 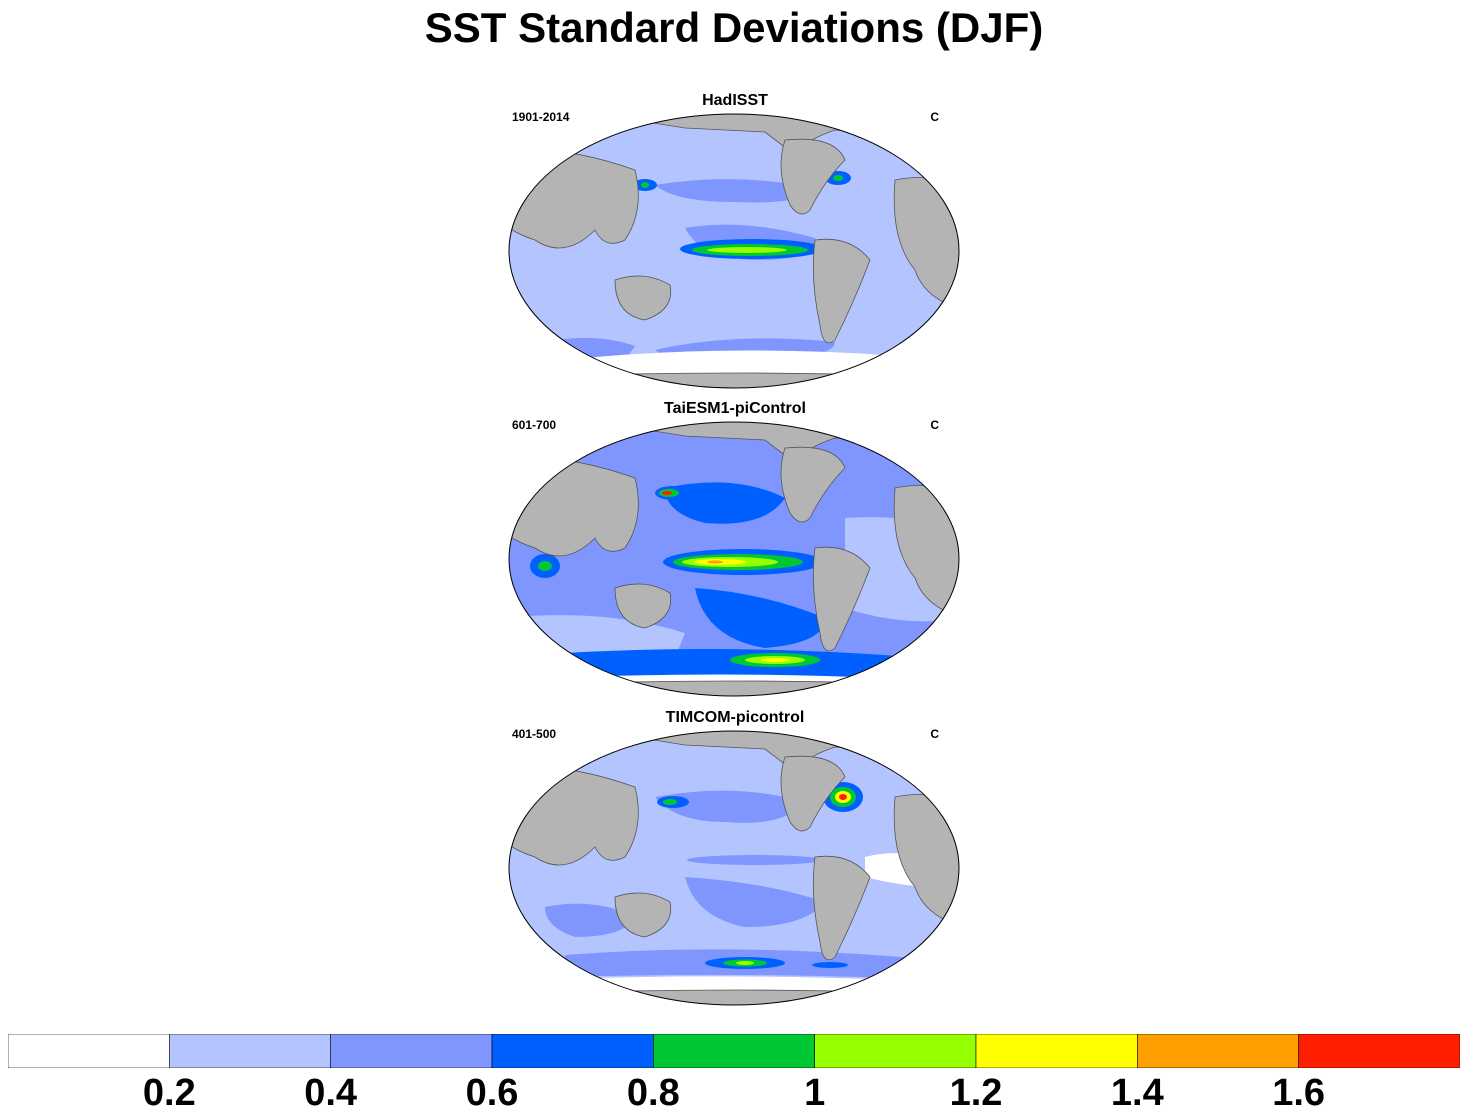 What do you see at coordinates (734, 27) in the screenshot?
I see `chart-title: SST Standard Deviations (DJF)` at bounding box center [734, 27].